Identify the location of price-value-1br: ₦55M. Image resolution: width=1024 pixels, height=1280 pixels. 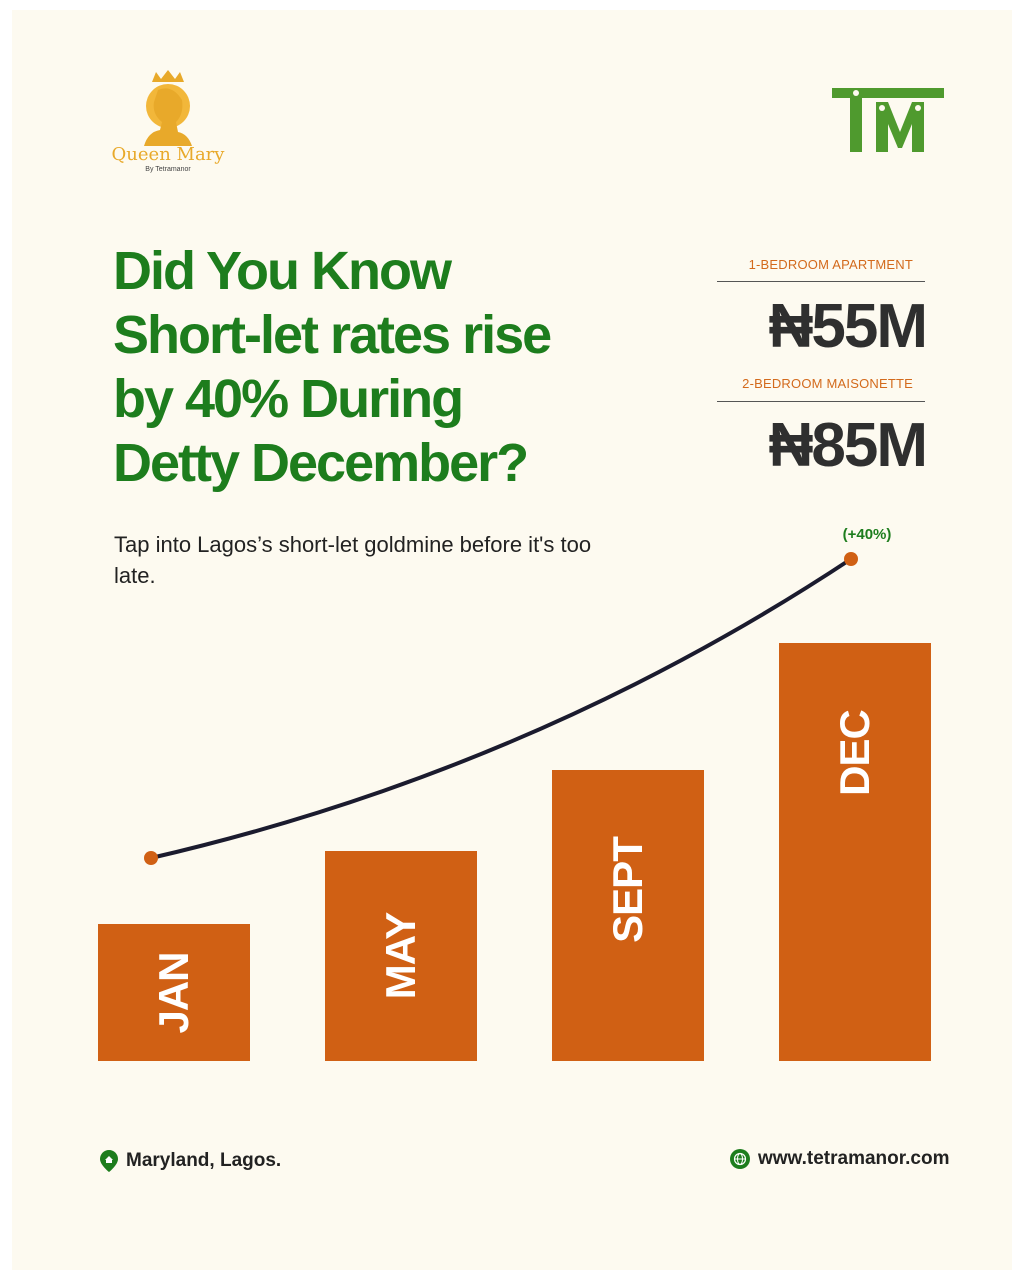
(848, 326).